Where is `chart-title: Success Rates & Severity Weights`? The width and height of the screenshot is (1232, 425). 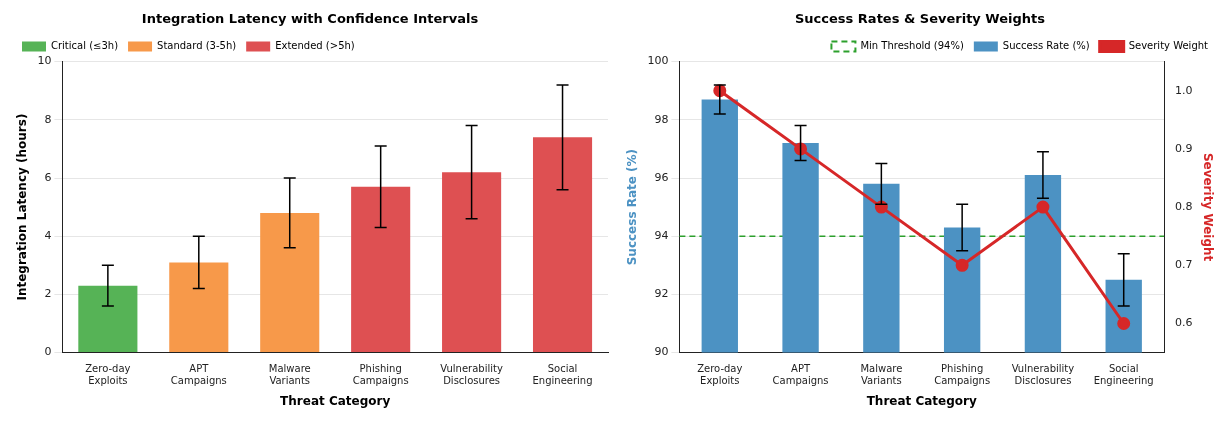 chart-title: Success Rates & Severity Weights is located at coordinates (920, 19).